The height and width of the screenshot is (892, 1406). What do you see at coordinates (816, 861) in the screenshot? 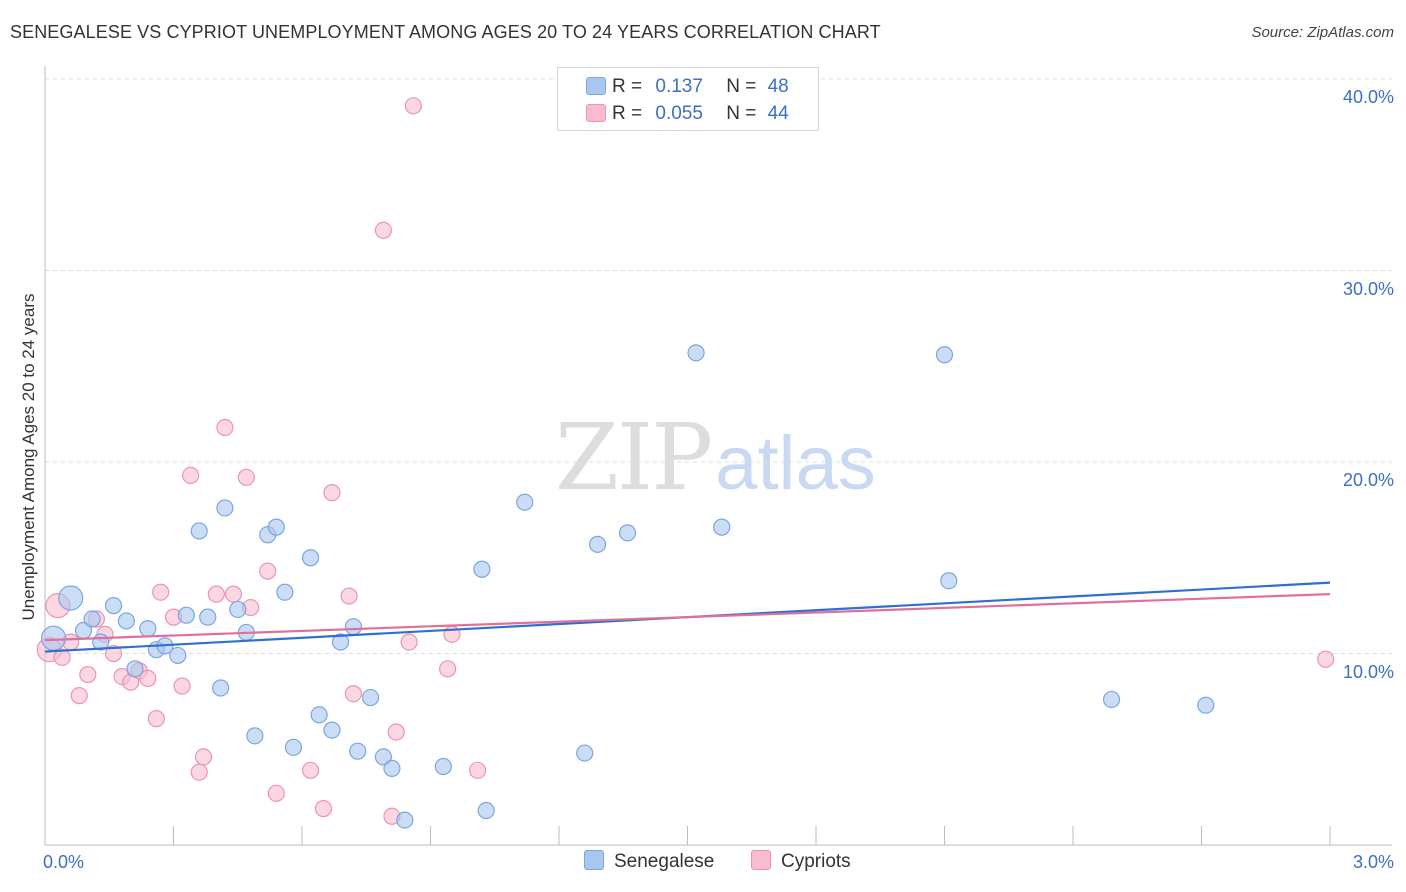
I see `legend-label-cypriots: Cypriots` at bounding box center [816, 861].